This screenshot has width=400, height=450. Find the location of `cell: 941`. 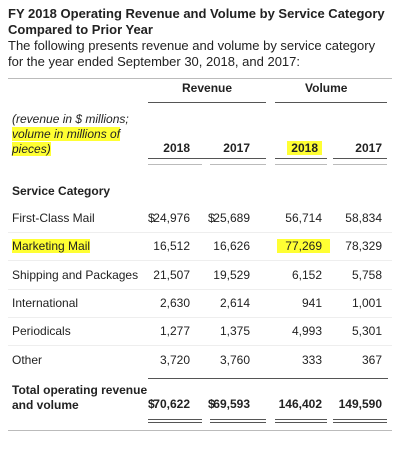

cell: 941 is located at coordinates (311, 302).